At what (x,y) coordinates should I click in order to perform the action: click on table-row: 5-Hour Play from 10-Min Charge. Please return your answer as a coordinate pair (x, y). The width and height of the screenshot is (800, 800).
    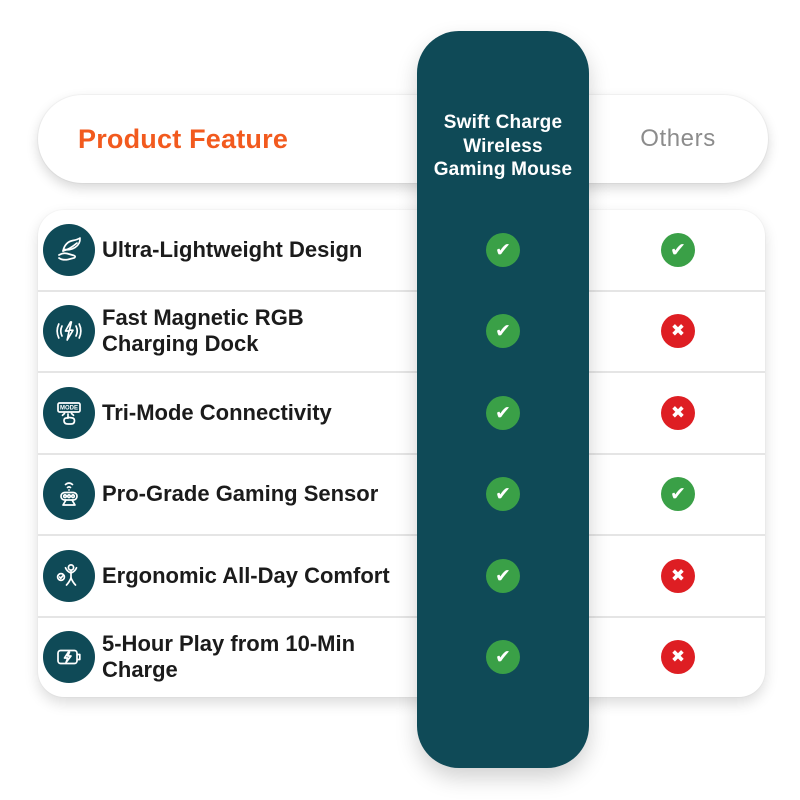
    Looking at the image, I should click on (401, 658).